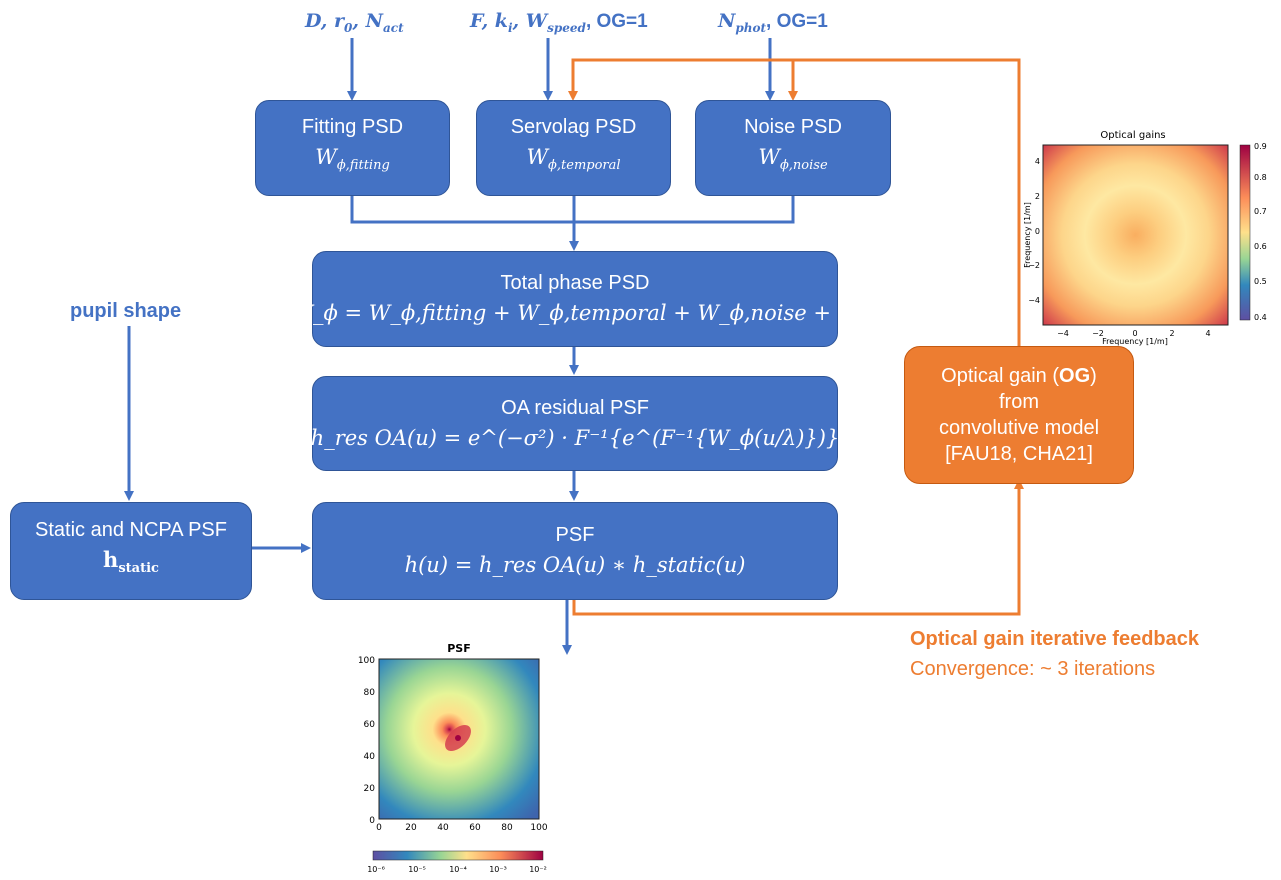 This screenshot has width=1281, height=880. What do you see at coordinates (1019, 376) in the screenshot?
I see `optical-gain-line1: Optical gain (OG)` at bounding box center [1019, 376].